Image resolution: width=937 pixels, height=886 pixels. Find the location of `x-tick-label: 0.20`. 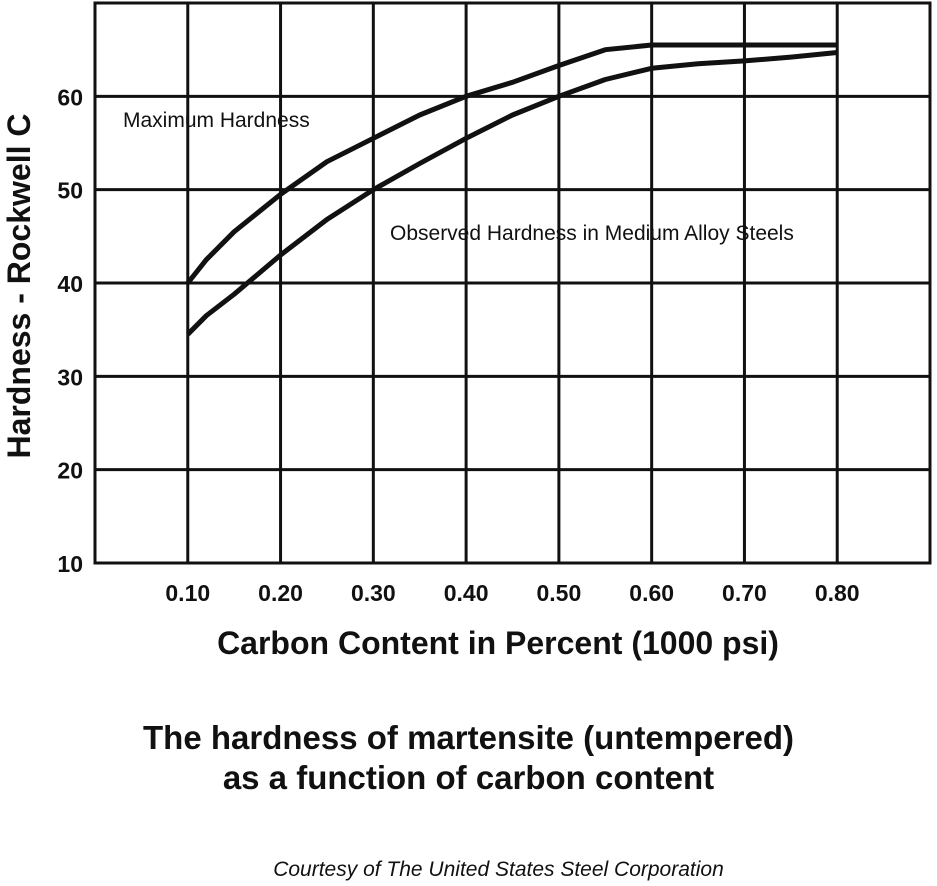

x-tick-label: 0.20 is located at coordinates (280, 593).